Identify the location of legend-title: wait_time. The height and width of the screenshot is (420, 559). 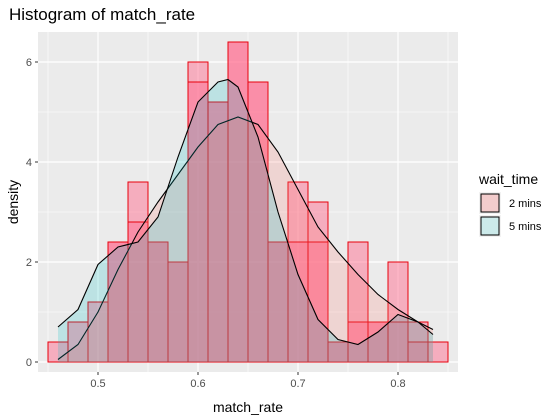
(508, 179).